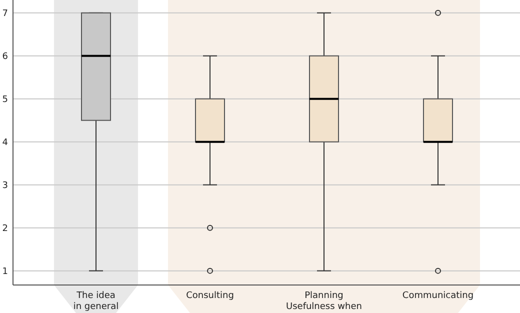  Describe the element at coordinates (5, 57) in the screenshot. I see `y-tick-label: 6` at that location.